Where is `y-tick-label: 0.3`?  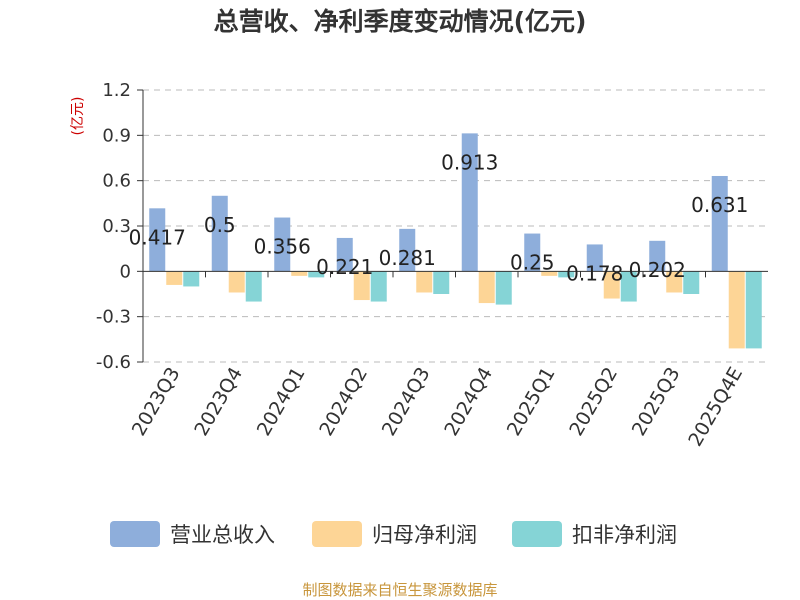 y-tick-label: 0.3 is located at coordinates (116, 226).